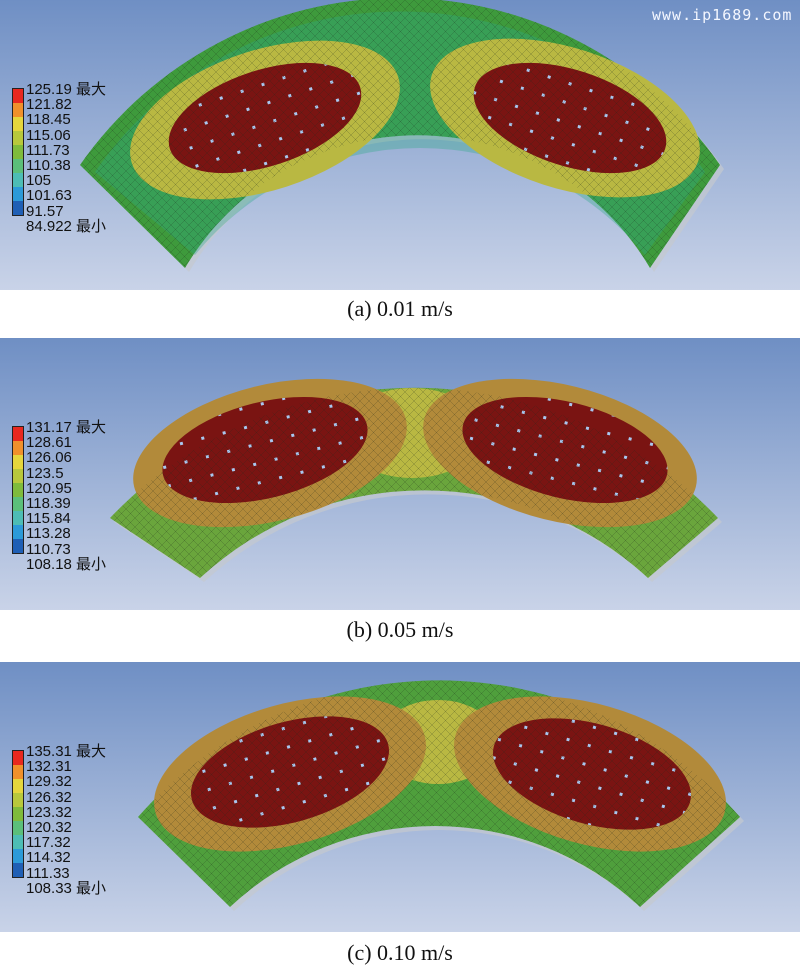 Image resolution: width=800 pixels, height=971 pixels. What do you see at coordinates (49, 767) in the screenshot?
I see `legend-label: 132.31` at bounding box center [49, 767].